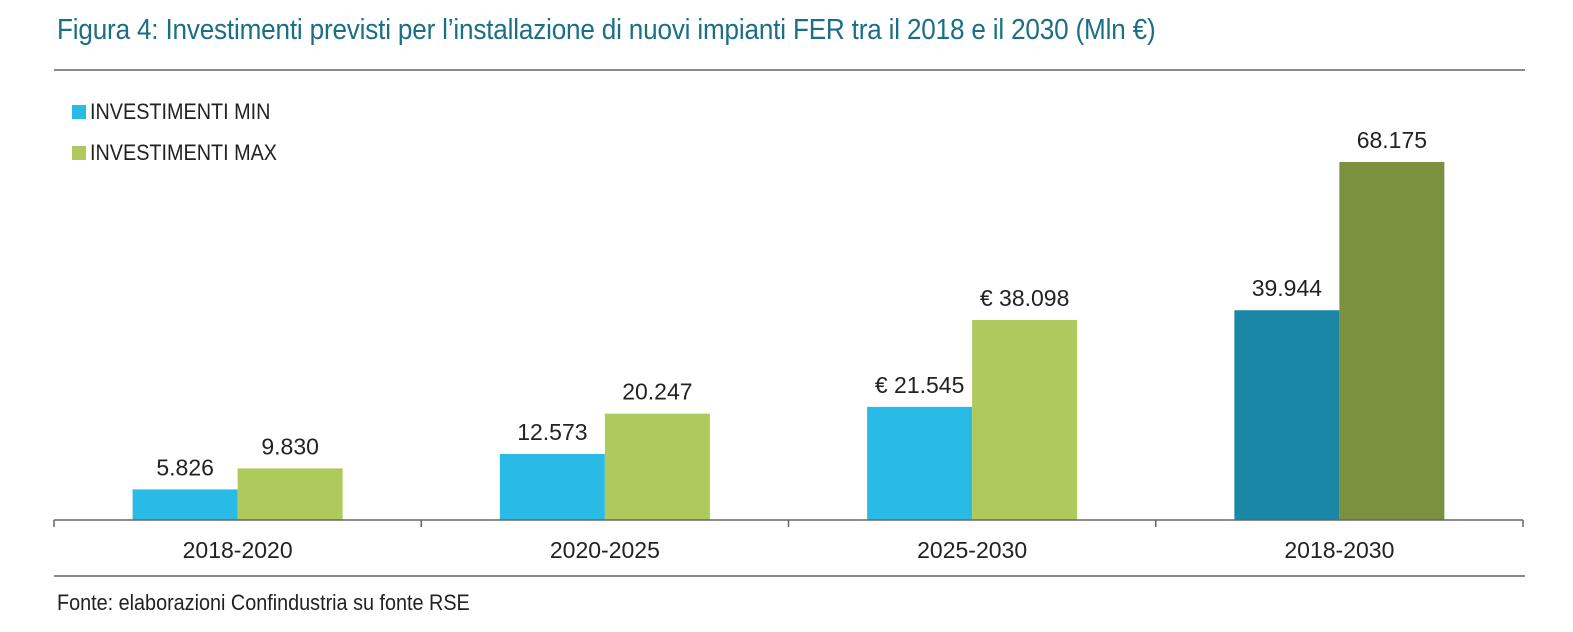  I want to click on data-label-max-2025-2030: € 38.098, so click(1025, 298).